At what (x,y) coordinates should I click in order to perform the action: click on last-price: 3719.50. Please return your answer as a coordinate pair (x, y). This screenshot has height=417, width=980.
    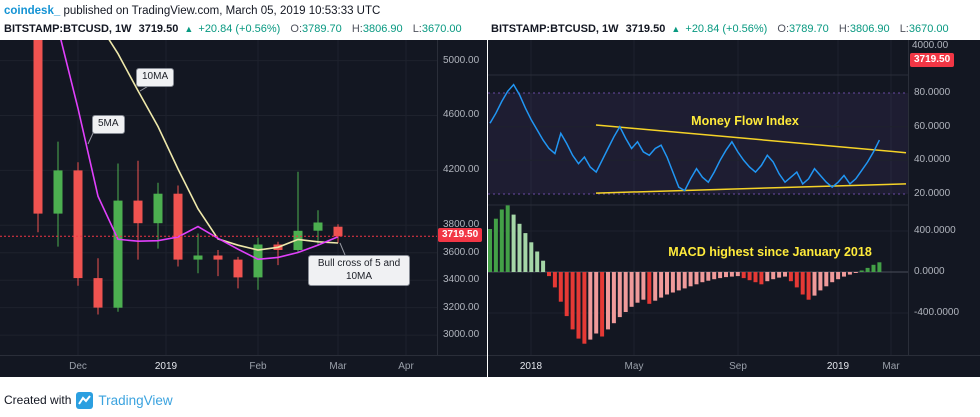
    Looking at the image, I should click on (158, 29).